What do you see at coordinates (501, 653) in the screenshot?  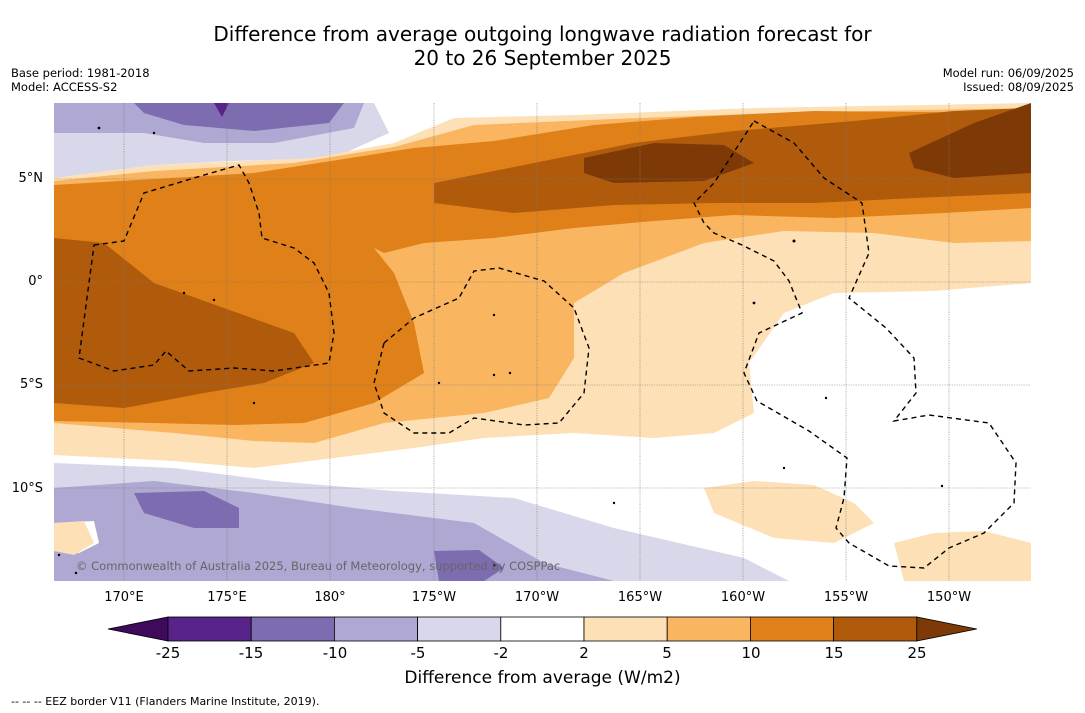 I see `cbar-tick-5: -2` at bounding box center [501, 653].